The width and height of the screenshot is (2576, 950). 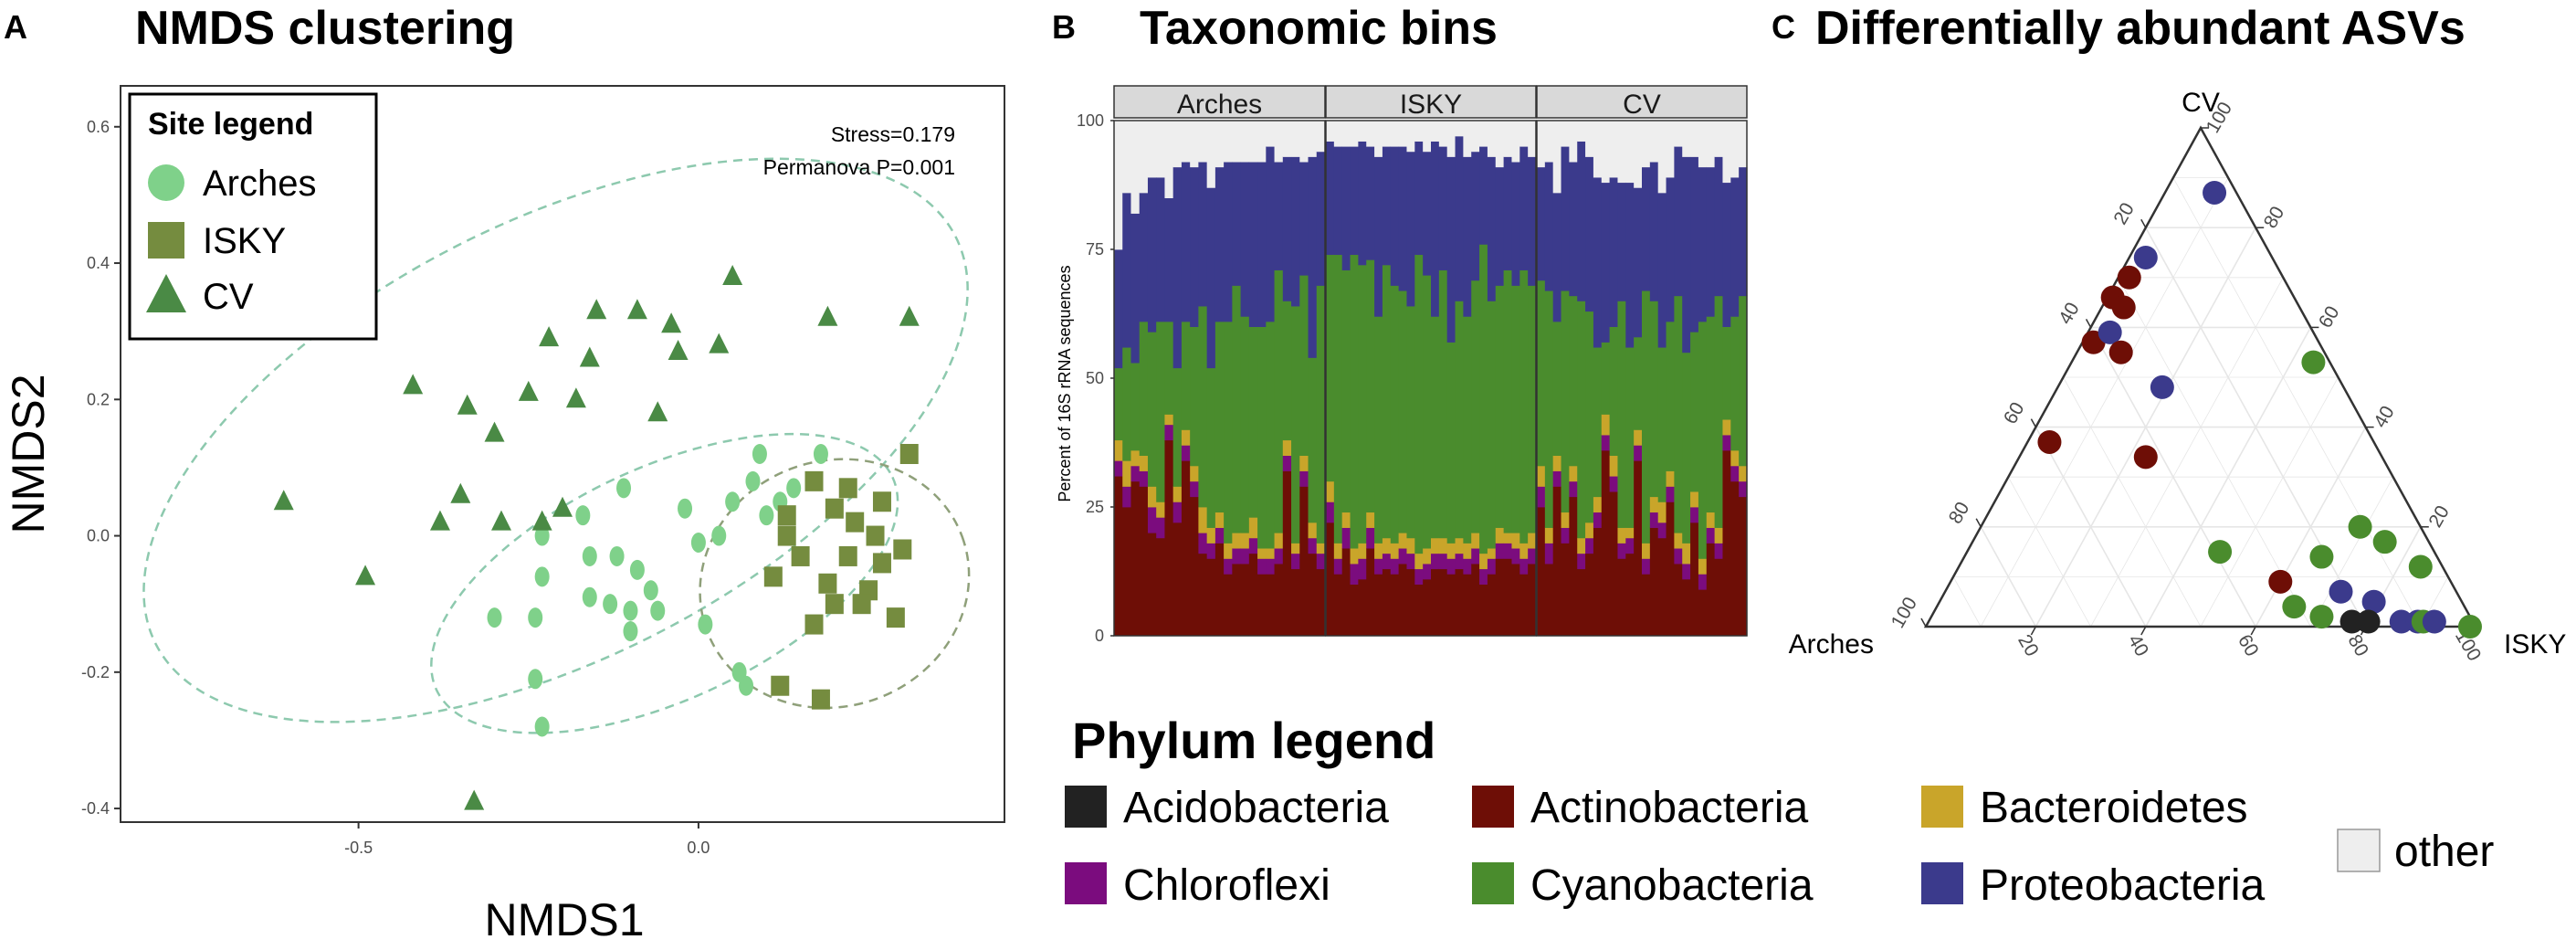 I want to click on nmds-ellipse-arches, so click(x=664, y=583).